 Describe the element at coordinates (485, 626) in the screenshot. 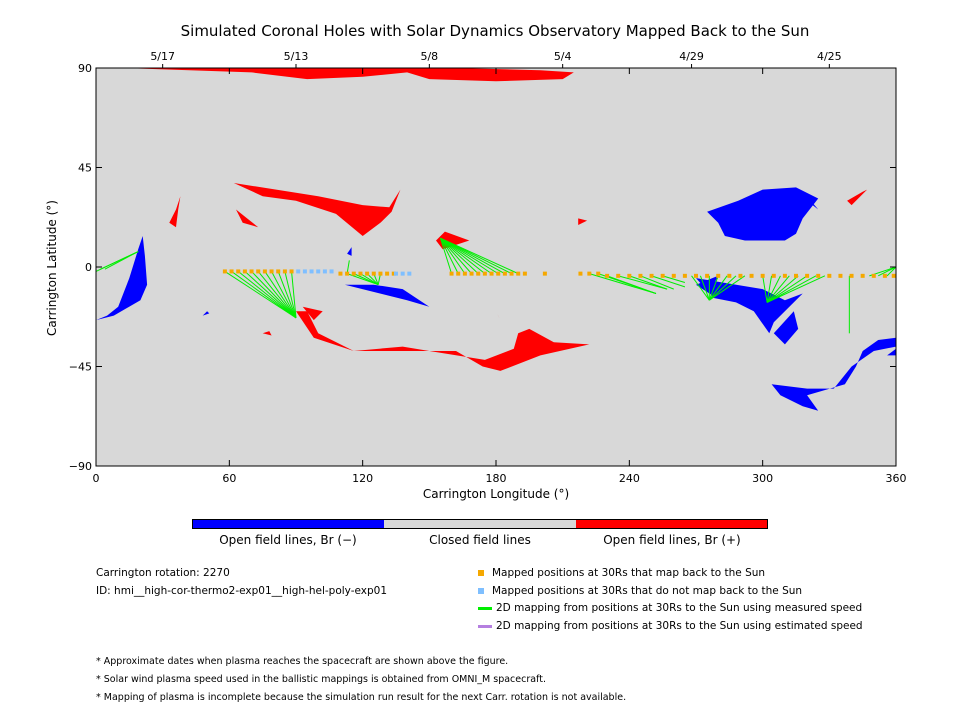

I see `estimated-line-swatch` at that location.